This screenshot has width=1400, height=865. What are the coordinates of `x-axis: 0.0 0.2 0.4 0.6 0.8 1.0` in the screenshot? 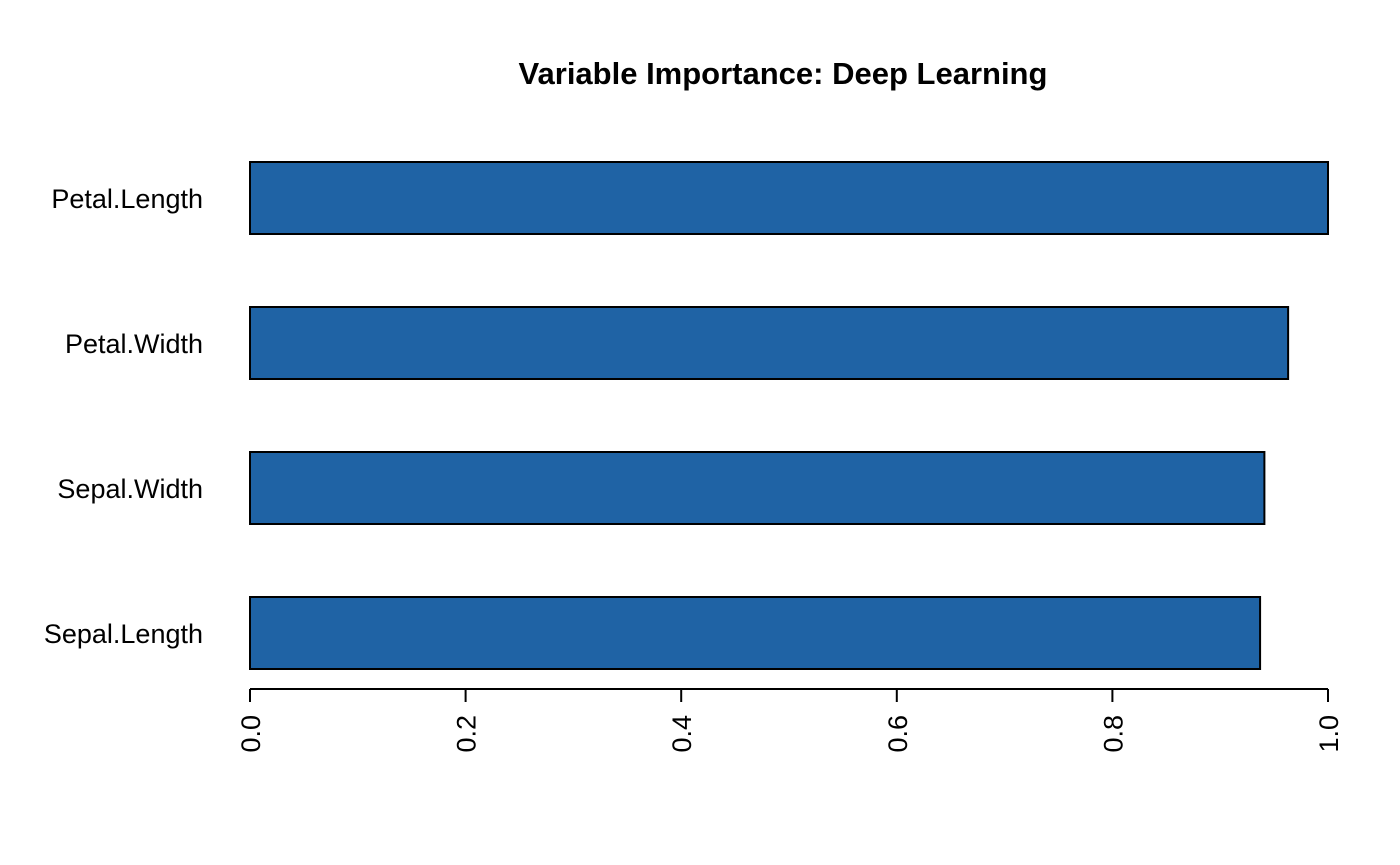 It's located at (790, 720).